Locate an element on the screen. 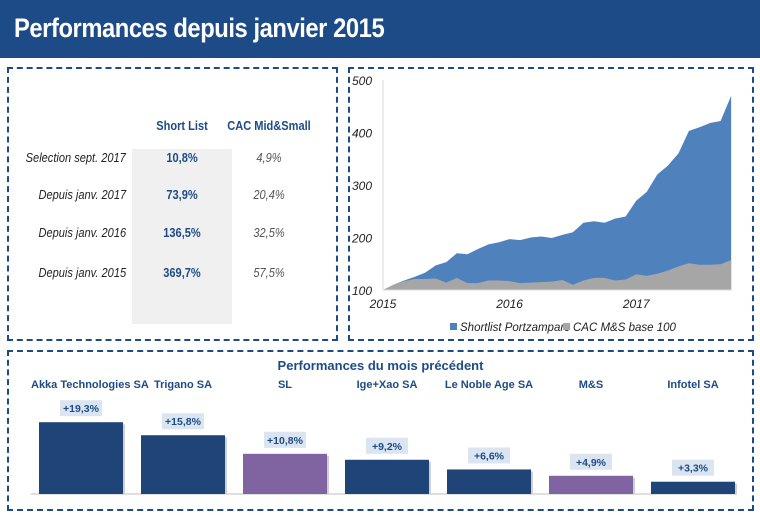 The height and width of the screenshot is (515, 760). cac-value: 57,5% is located at coordinates (269, 272).